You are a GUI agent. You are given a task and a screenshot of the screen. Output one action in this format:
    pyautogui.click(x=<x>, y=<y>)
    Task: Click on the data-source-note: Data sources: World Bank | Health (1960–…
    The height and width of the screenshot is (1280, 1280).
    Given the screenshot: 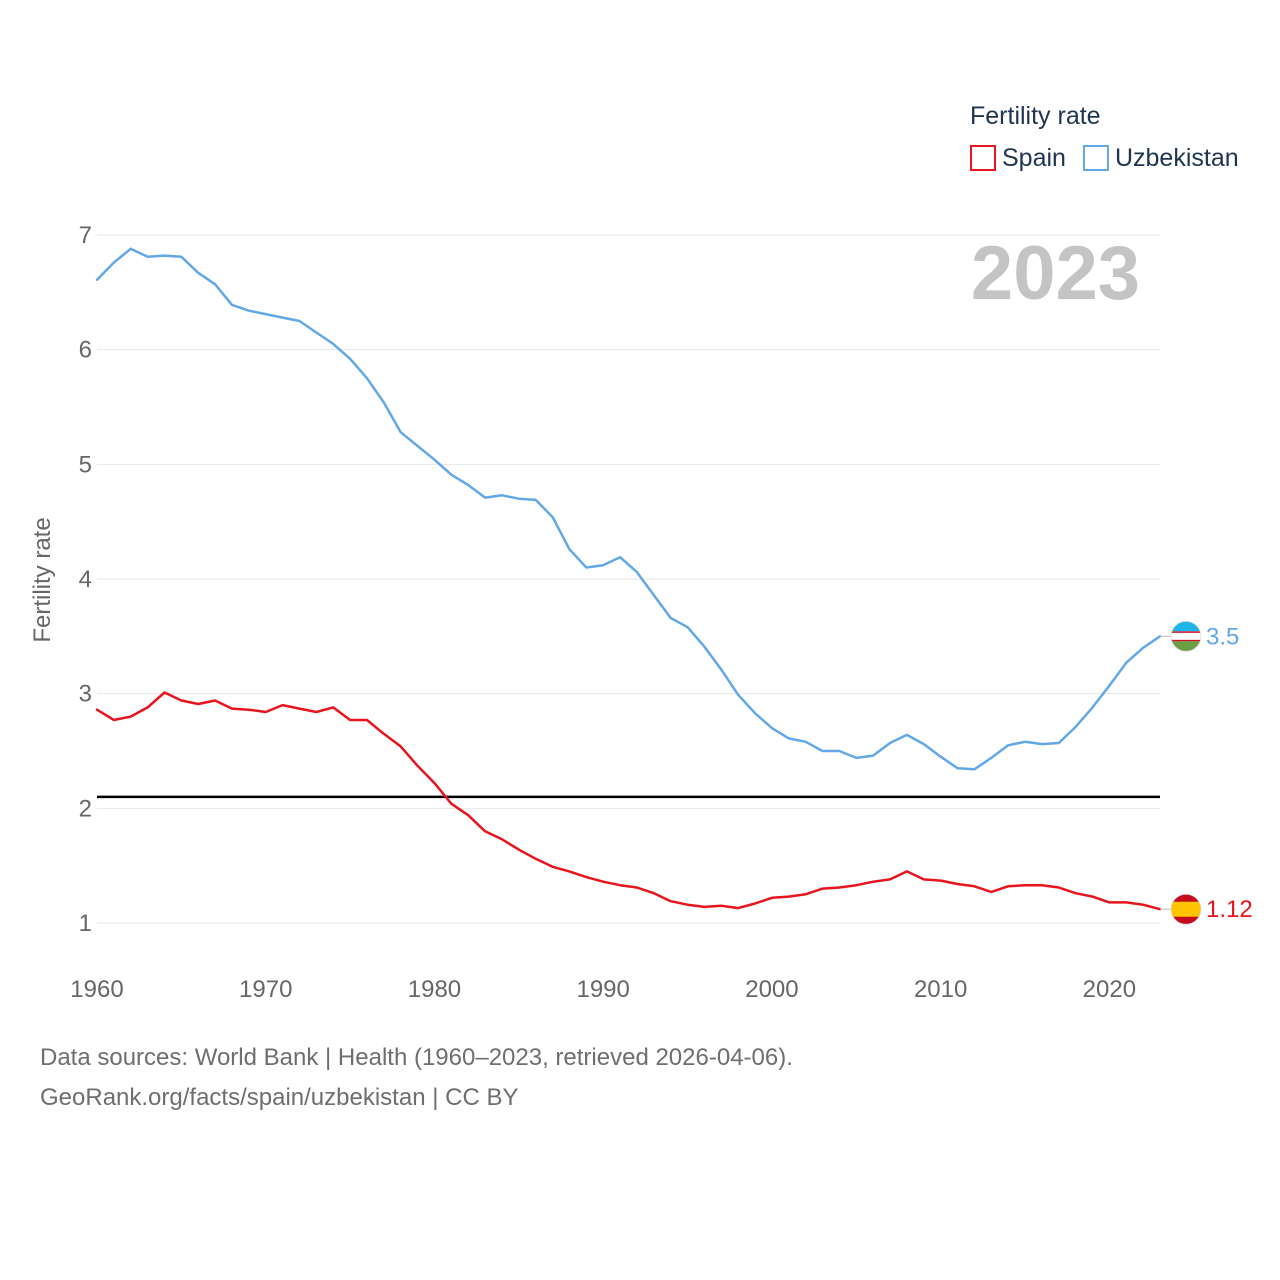 What is the action you would take?
    pyautogui.click(x=416, y=1057)
    